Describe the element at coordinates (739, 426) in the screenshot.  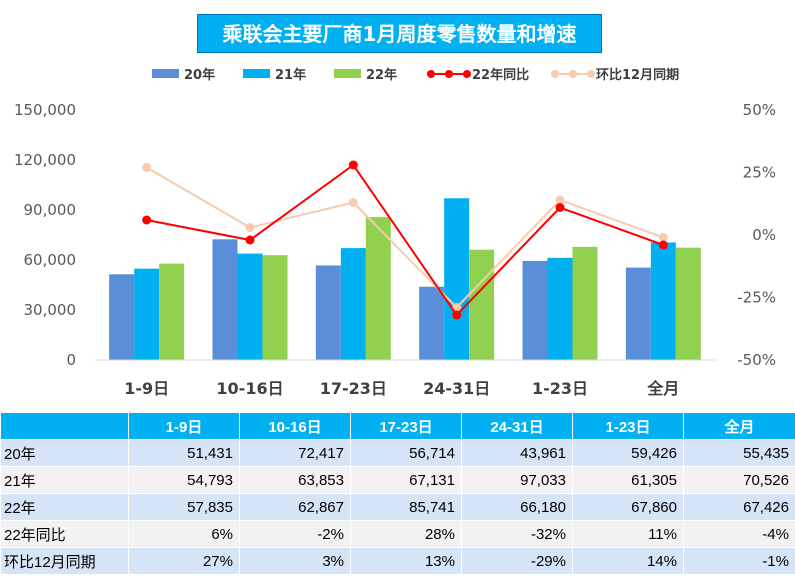
I see `table-header-cell: 全月` at that location.